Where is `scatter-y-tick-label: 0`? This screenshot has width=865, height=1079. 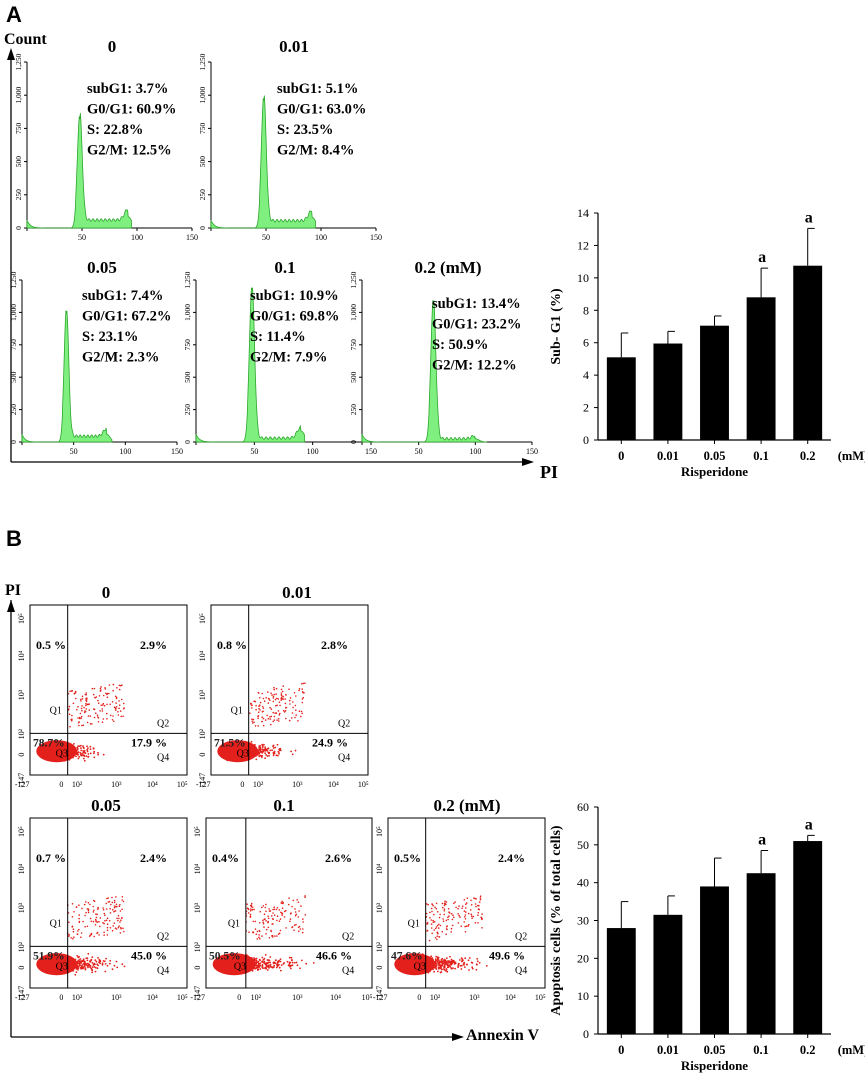 scatter-y-tick-label: 0 is located at coordinates (197, 968).